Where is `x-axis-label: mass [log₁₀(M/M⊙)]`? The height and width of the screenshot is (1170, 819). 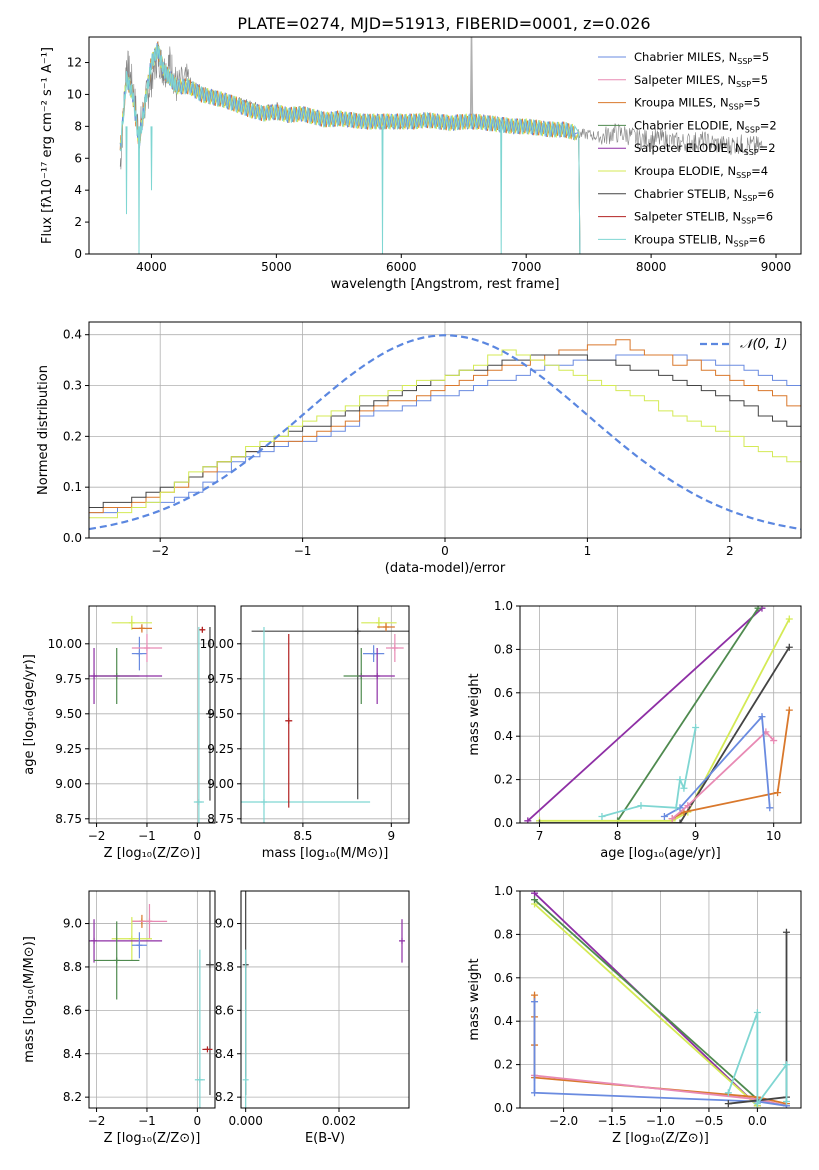
x-axis-label: mass [log₁₀(M/M⊙)] is located at coordinates (325, 853).